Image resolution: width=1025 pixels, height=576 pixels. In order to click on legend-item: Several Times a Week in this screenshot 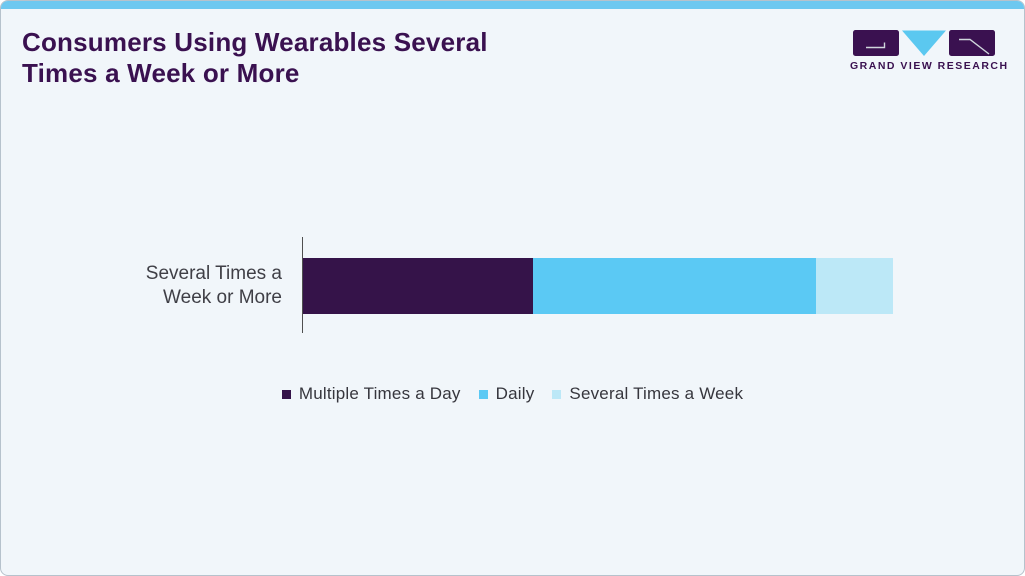, I will do `click(647, 394)`.